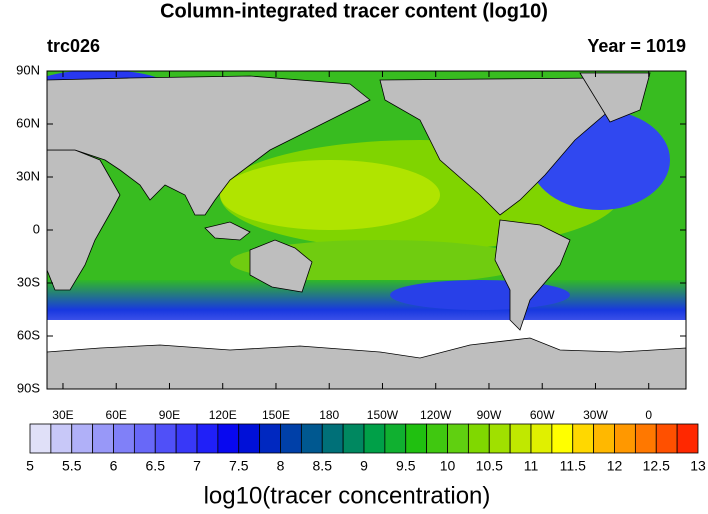 Image resolution: width=708 pixels, height=514 pixels. Describe the element at coordinates (28, 175) in the screenshot. I see `lat-label: 30N` at that location.